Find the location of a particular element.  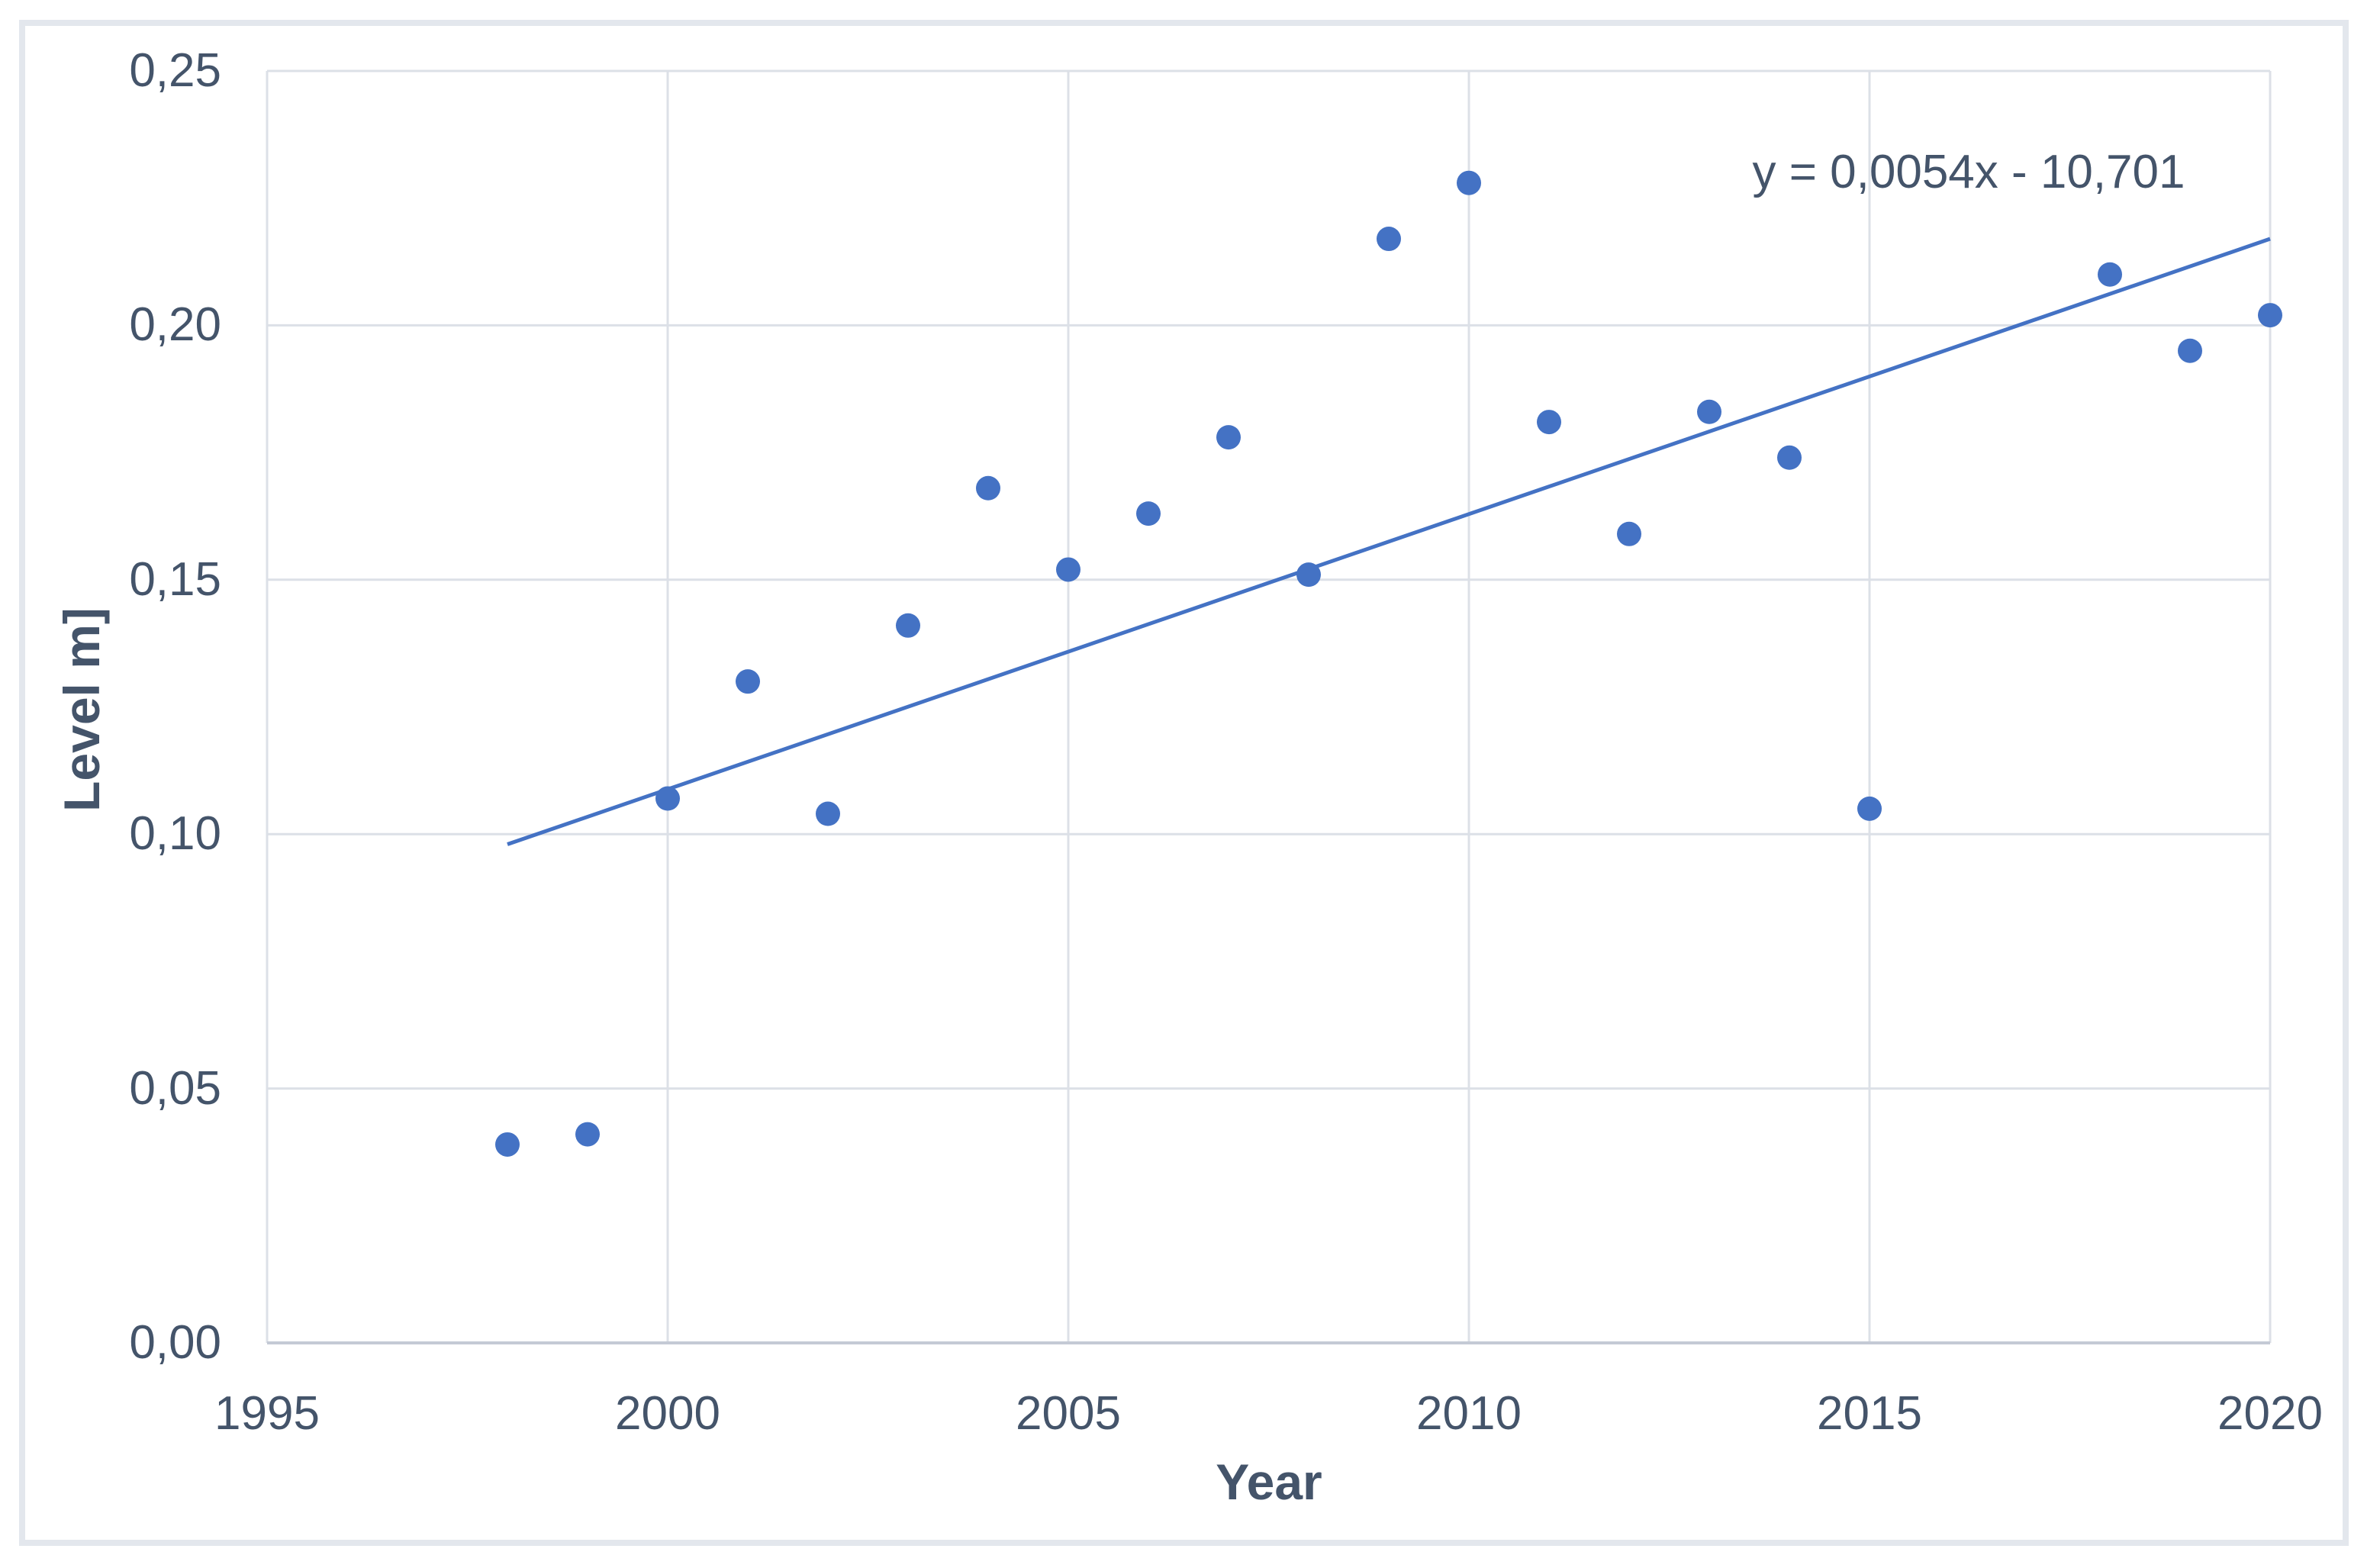

trendline-equation-label: y = 0,0054x - 10,701 is located at coordinates (1968, 172).